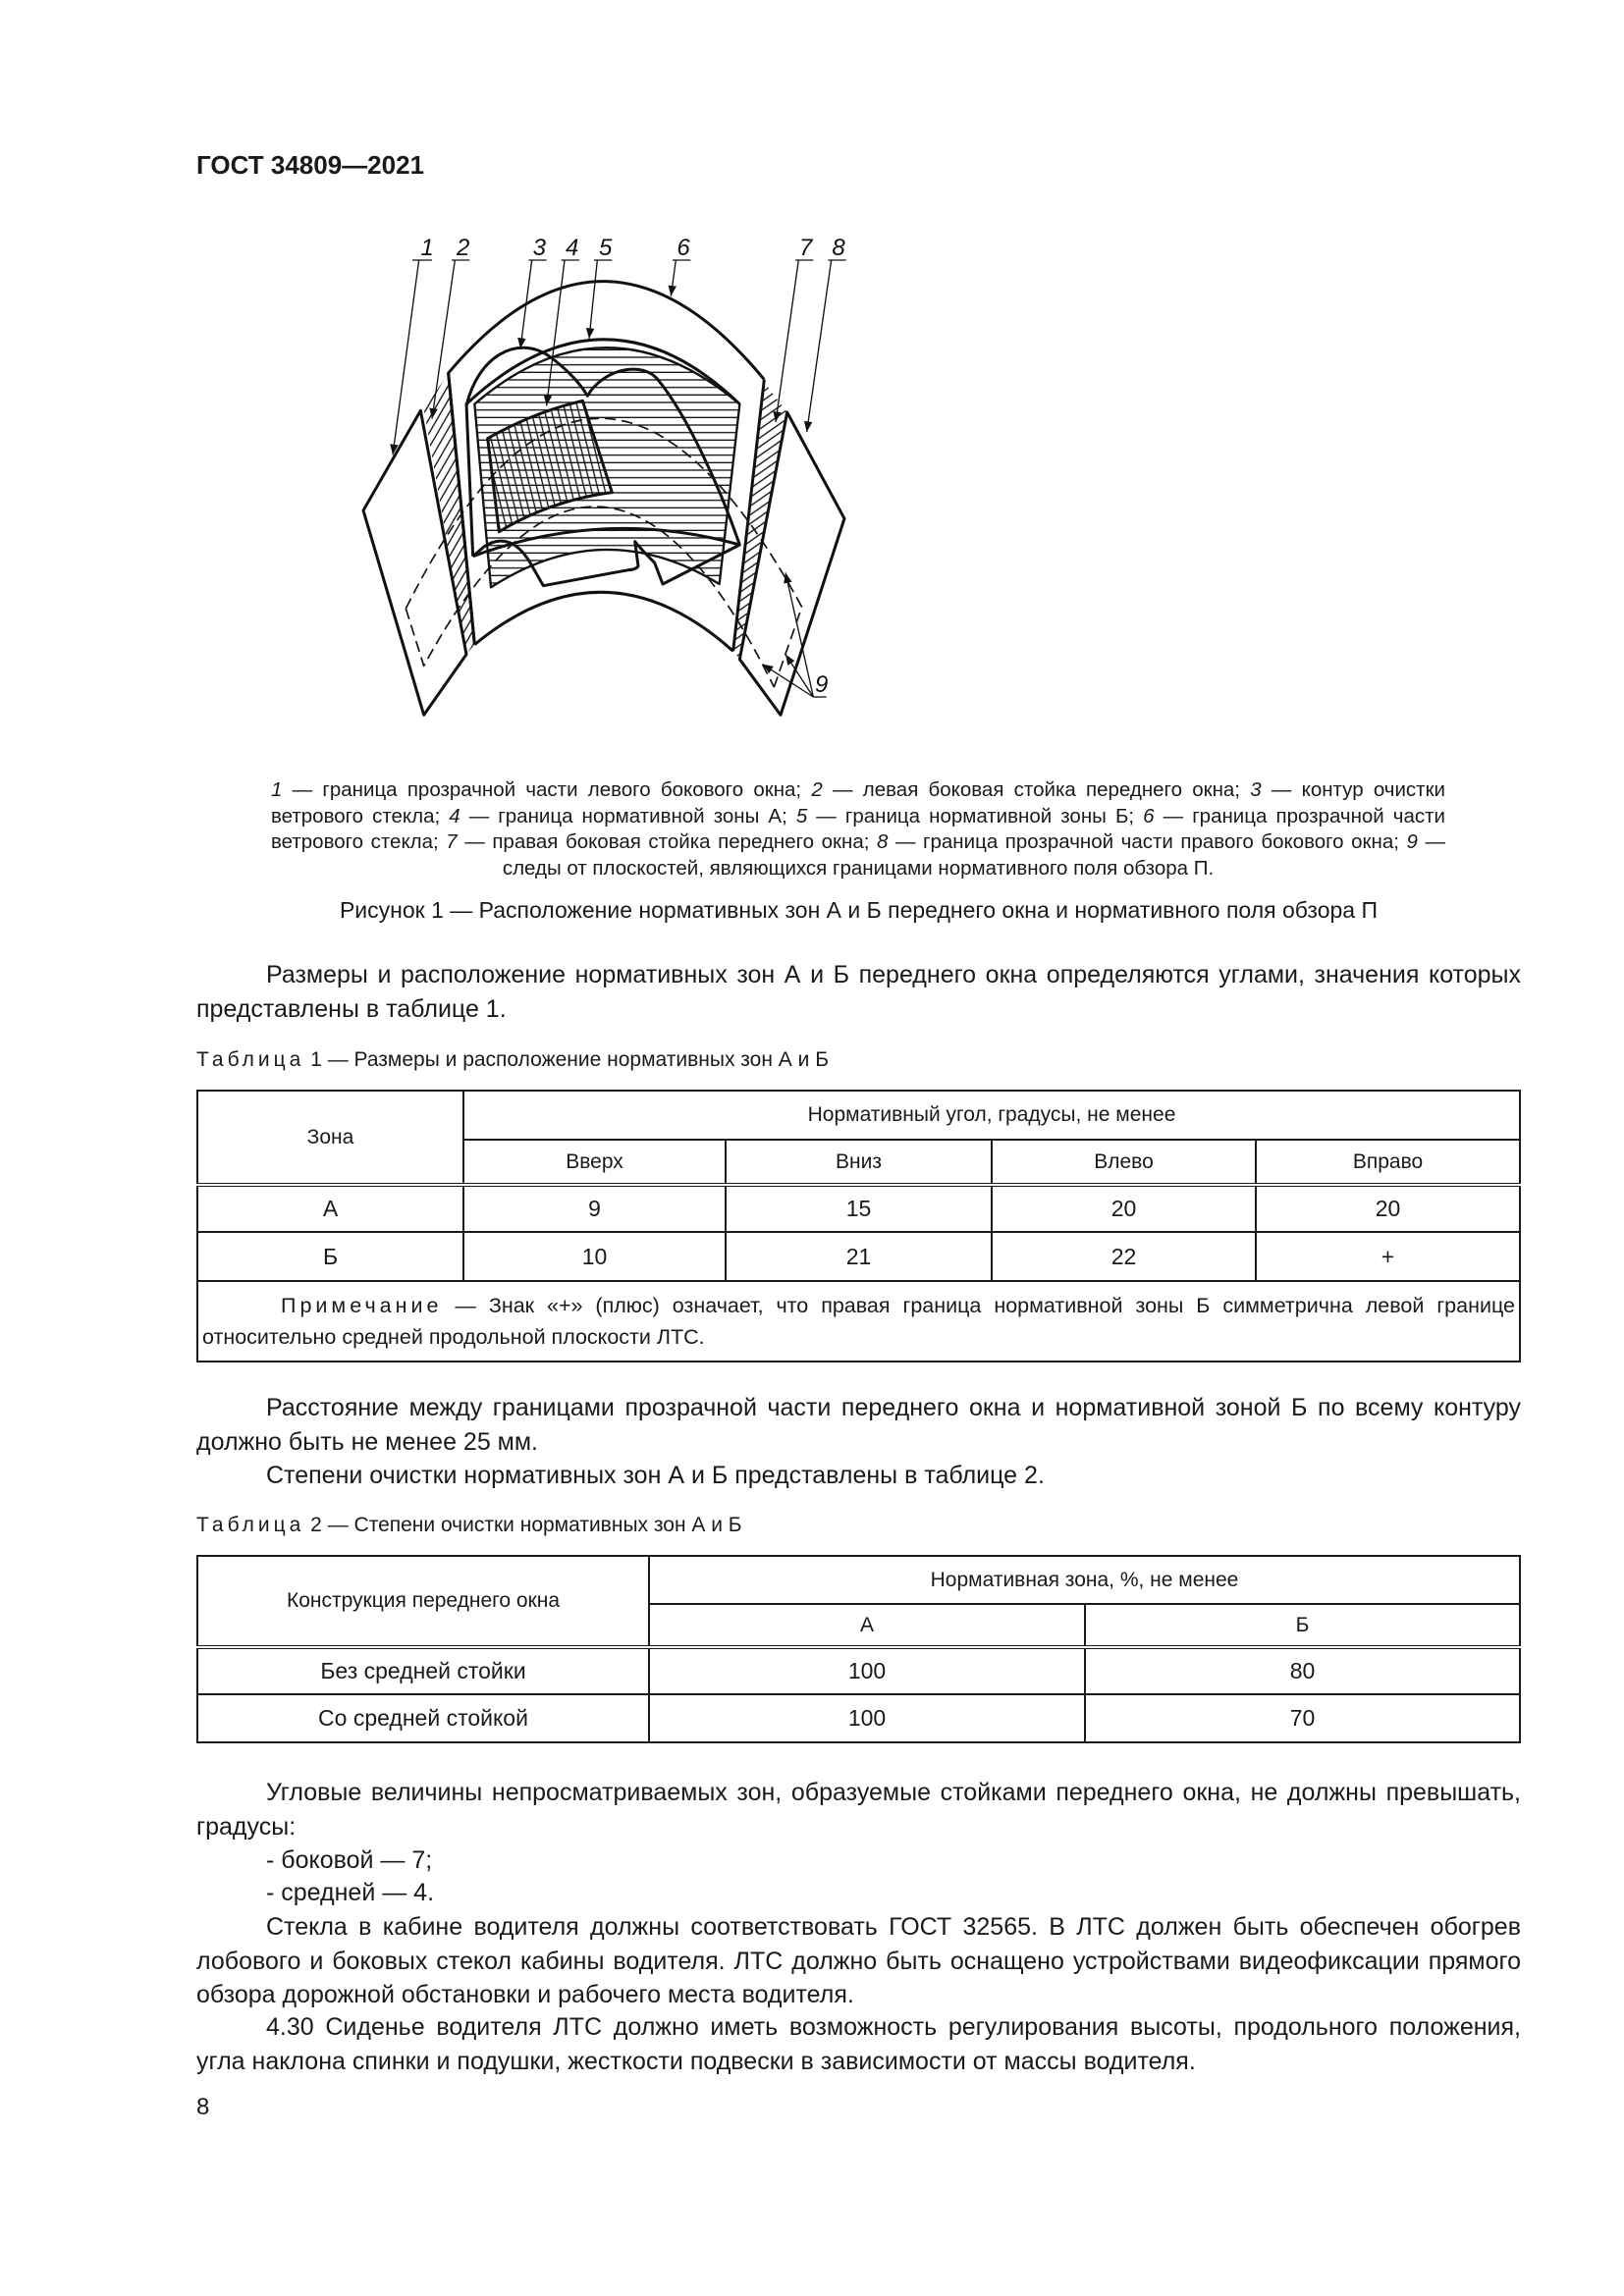  Describe the element at coordinates (806, 248) in the screenshot. I see `callout-7: 7` at that location.